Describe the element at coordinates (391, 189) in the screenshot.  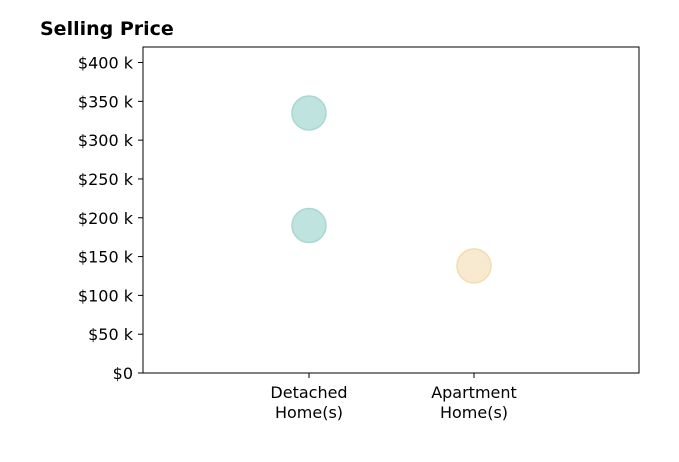
I see `data-points` at that location.